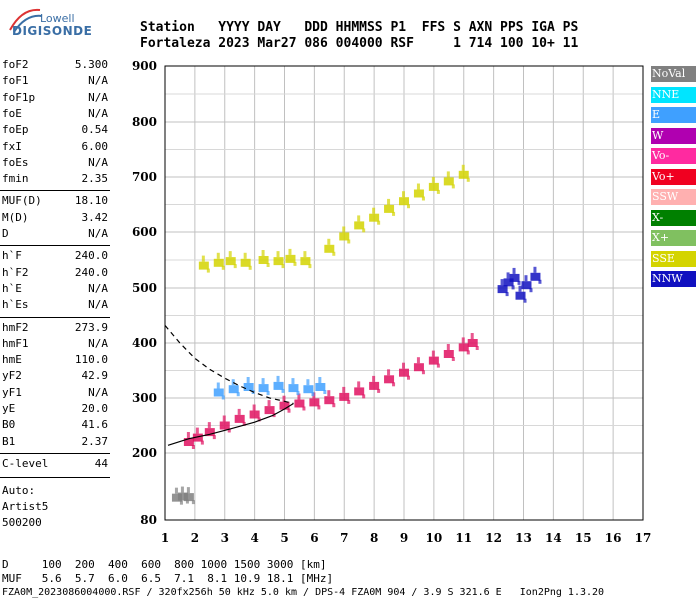 The height and width of the screenshot is (600, 700). What do you see at coordinates (673, 156) in the screenshot?
I see `legend-item: Vo-` at bounding box center [673, 156].